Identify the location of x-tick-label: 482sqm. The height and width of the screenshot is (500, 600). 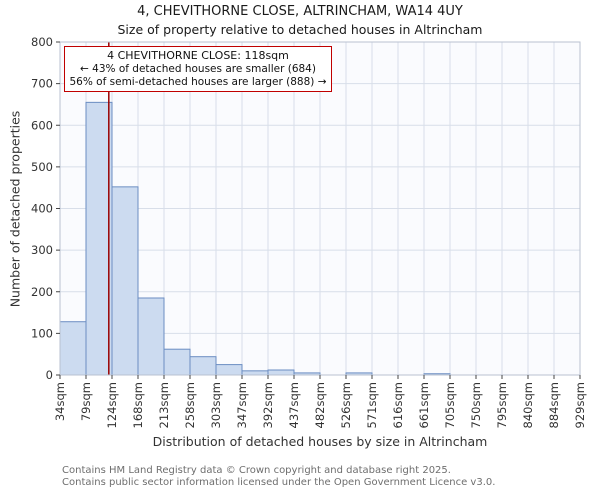
(320, 405).